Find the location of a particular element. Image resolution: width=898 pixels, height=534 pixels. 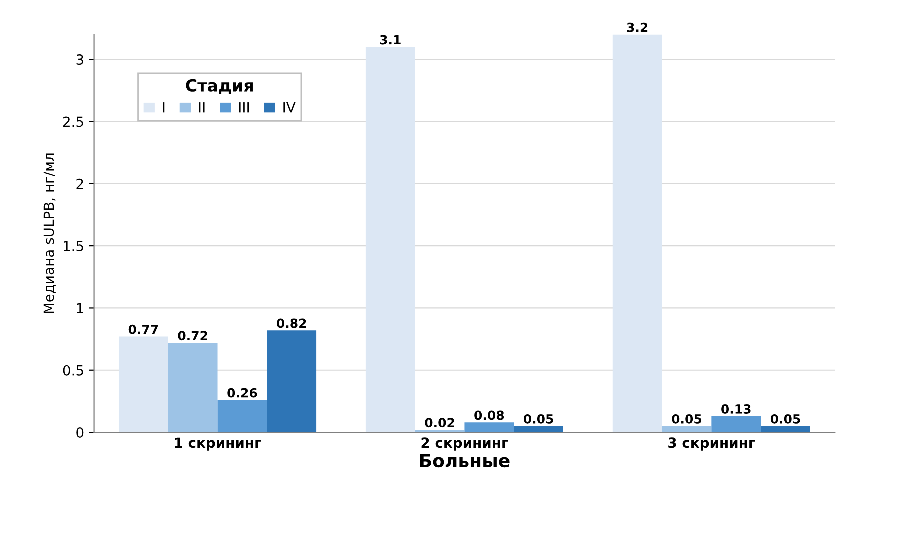

y-tick-label: 2 is located at coordinates (80, 184).